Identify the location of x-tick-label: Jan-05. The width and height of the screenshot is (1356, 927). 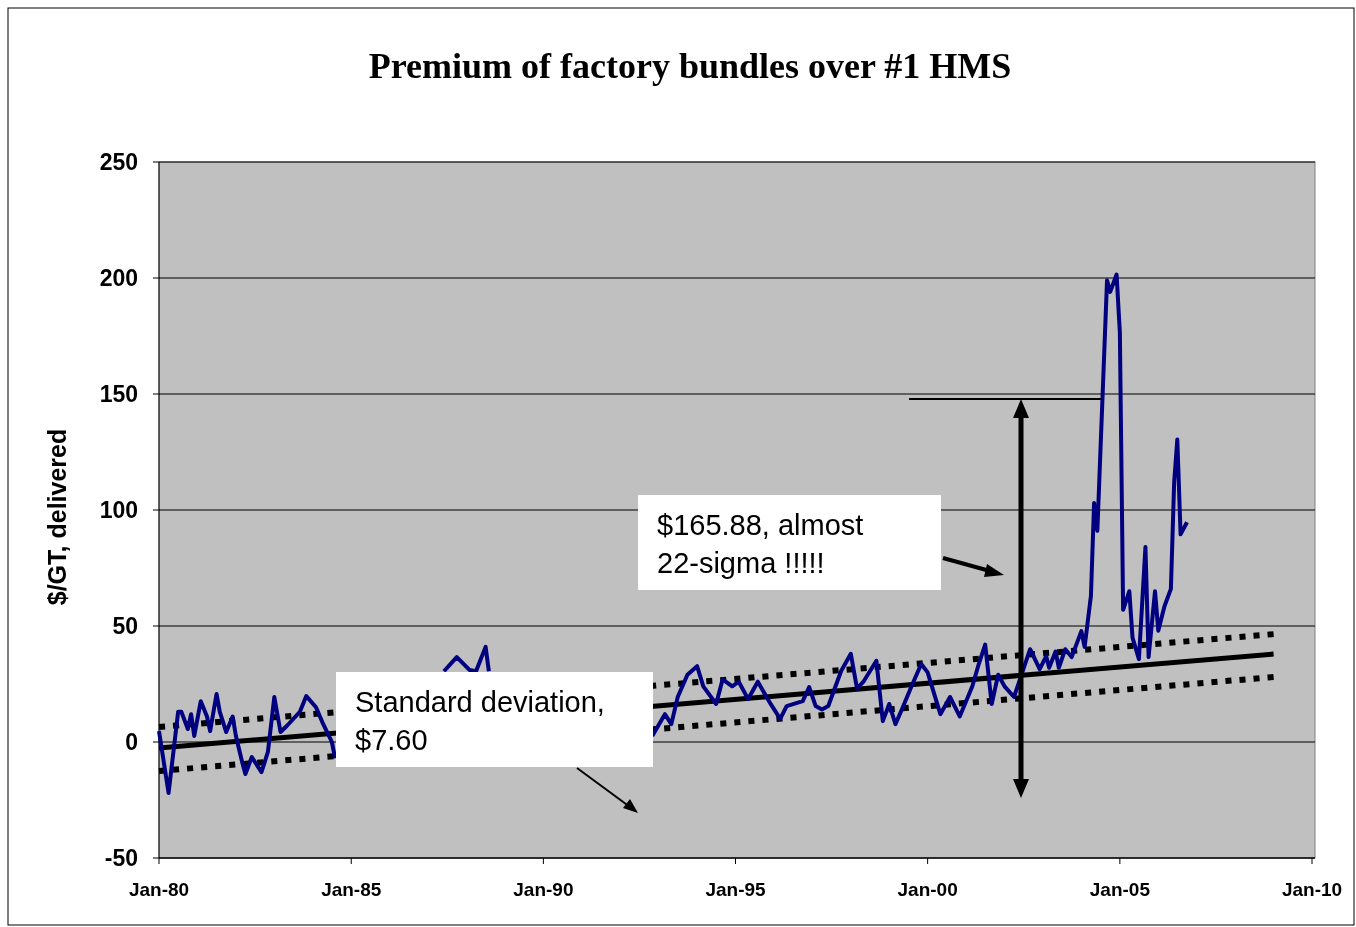
(1120, 889).